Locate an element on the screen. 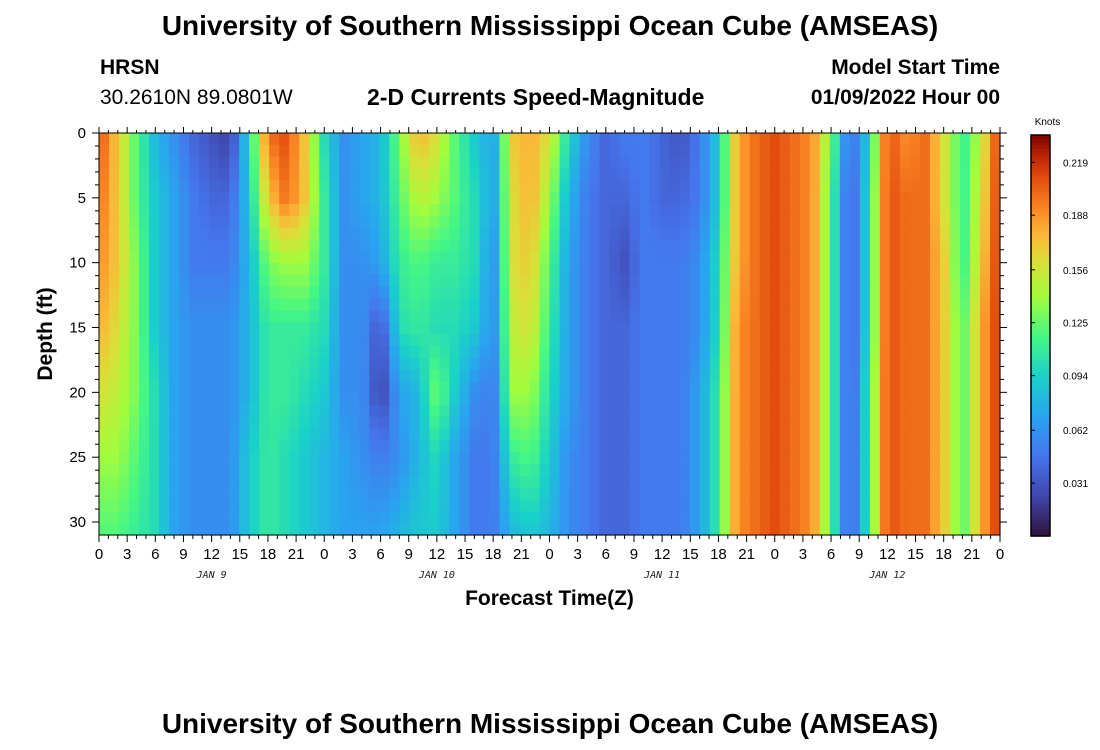  colorbar-frame is located at coordinates (1040, 335).